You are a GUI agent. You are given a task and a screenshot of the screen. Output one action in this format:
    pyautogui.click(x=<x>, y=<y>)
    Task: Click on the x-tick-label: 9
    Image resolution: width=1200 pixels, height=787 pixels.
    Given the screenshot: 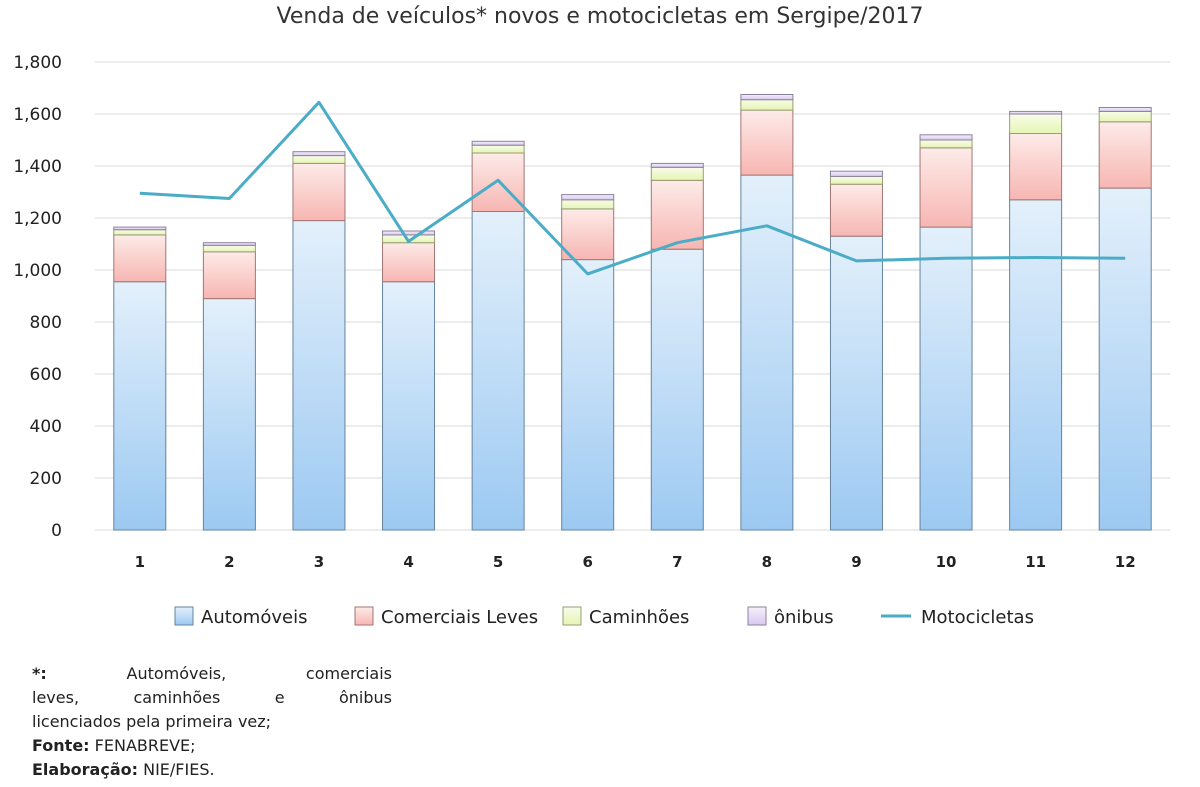 What is the action you would take?
    pyautogui.click(x=856, y=562)
    